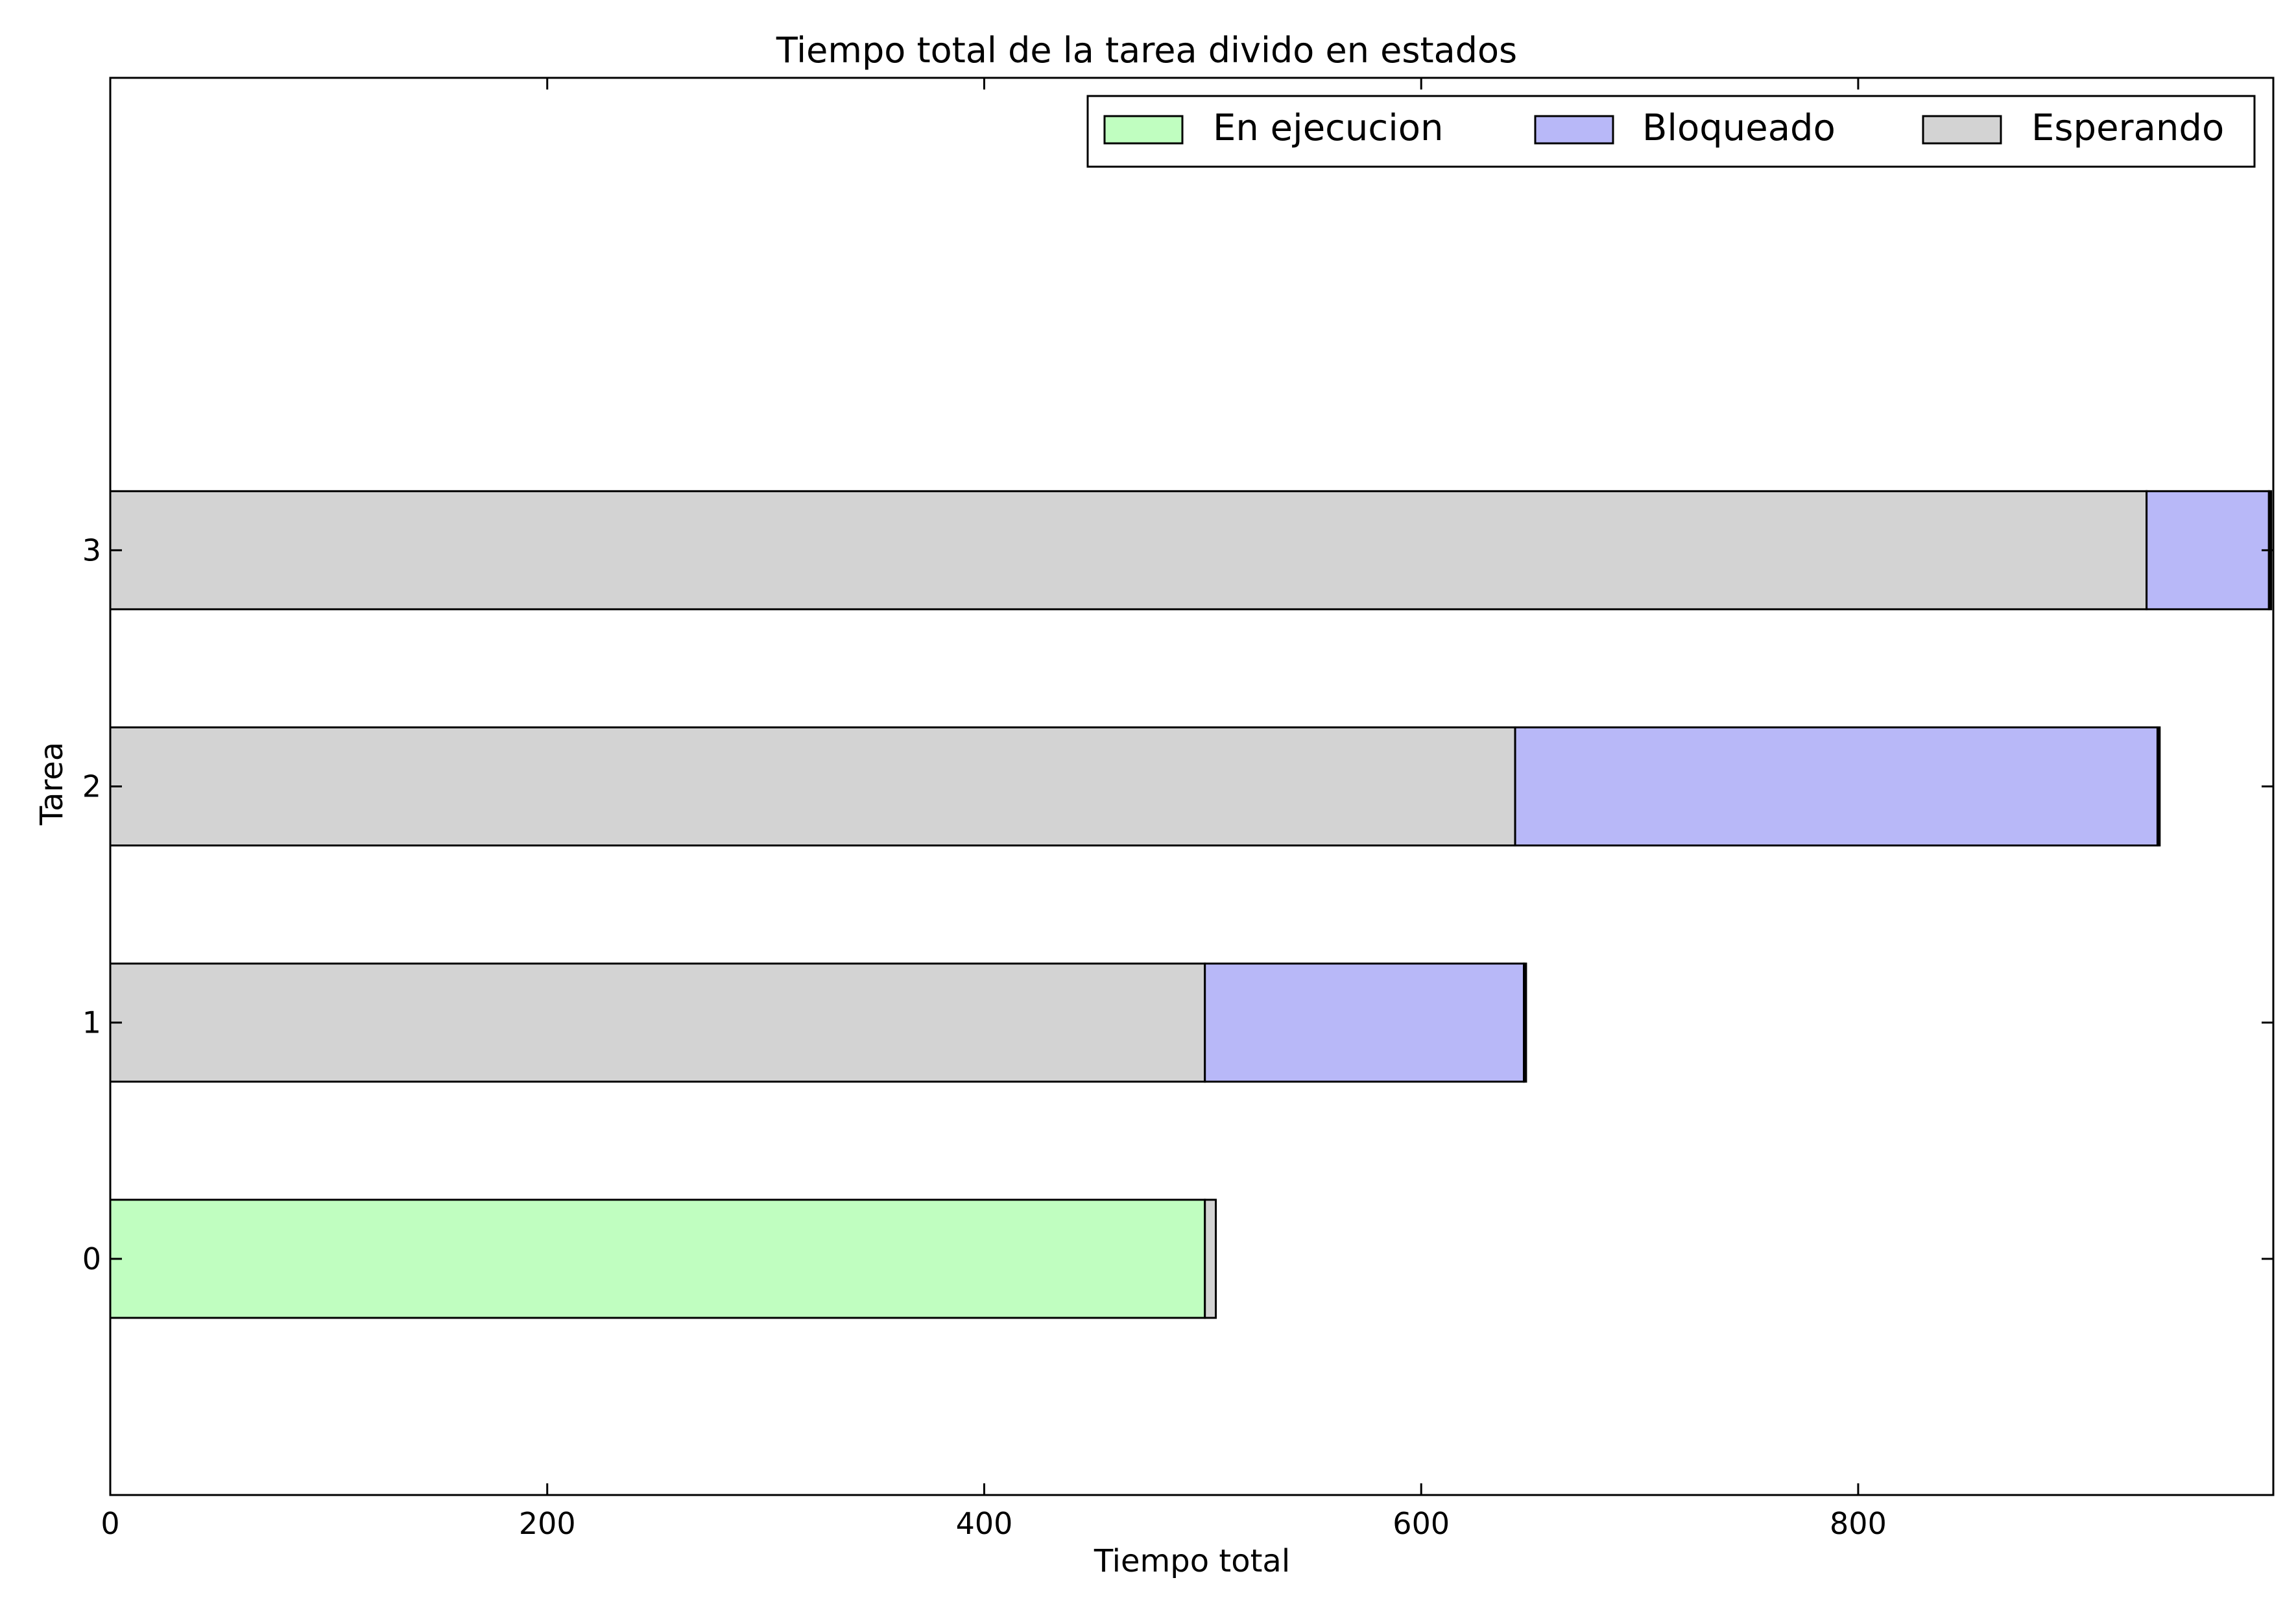  Describe the element at coordinates (984, 1523) in the screenshot. I see `x-tick-label: 400` at that location.